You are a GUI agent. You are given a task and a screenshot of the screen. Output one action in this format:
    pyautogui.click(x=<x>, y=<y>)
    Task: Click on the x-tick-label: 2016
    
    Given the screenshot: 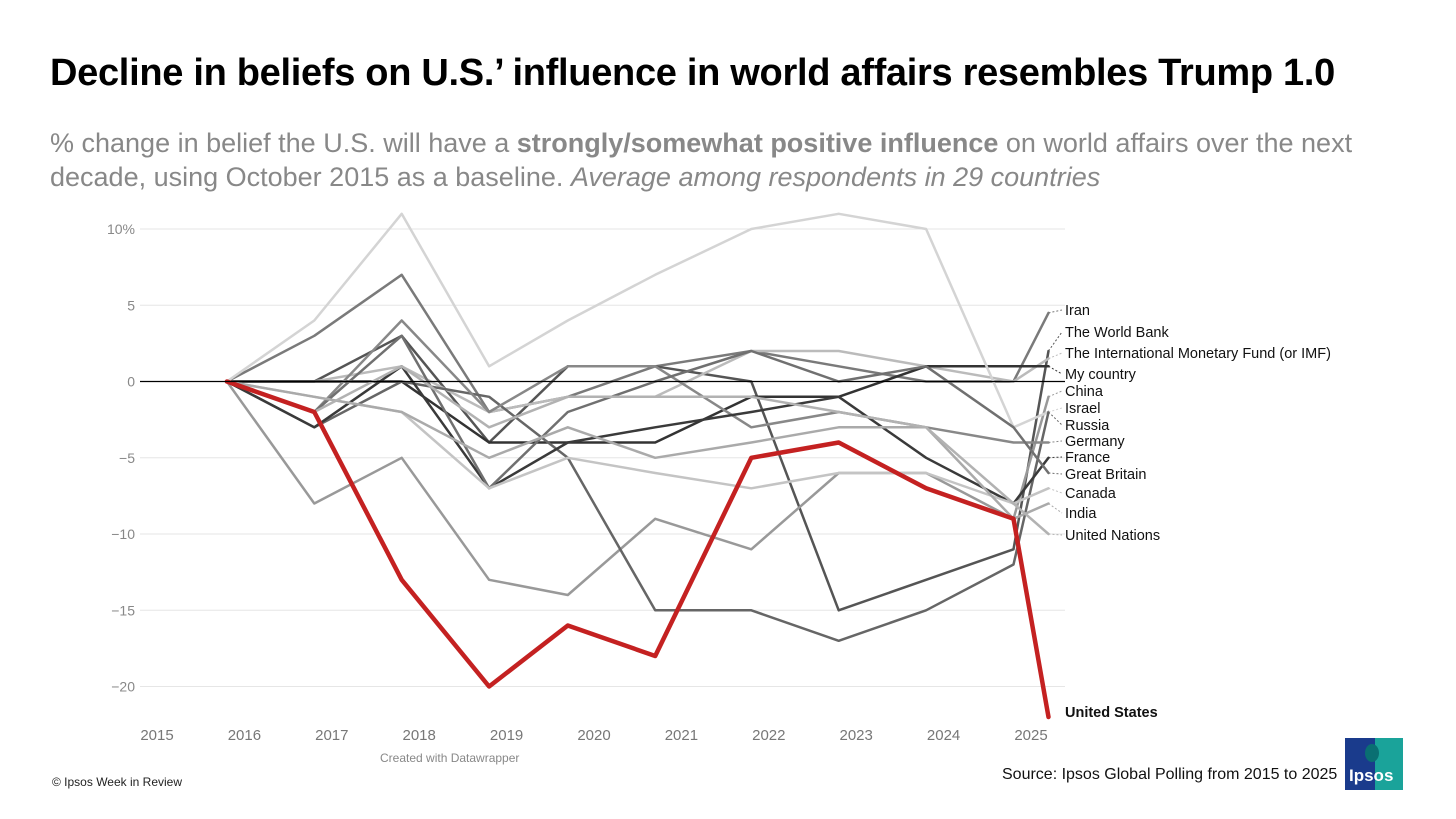 What is the action you would take?
    pyautogui.click(x=244, y=735)
    